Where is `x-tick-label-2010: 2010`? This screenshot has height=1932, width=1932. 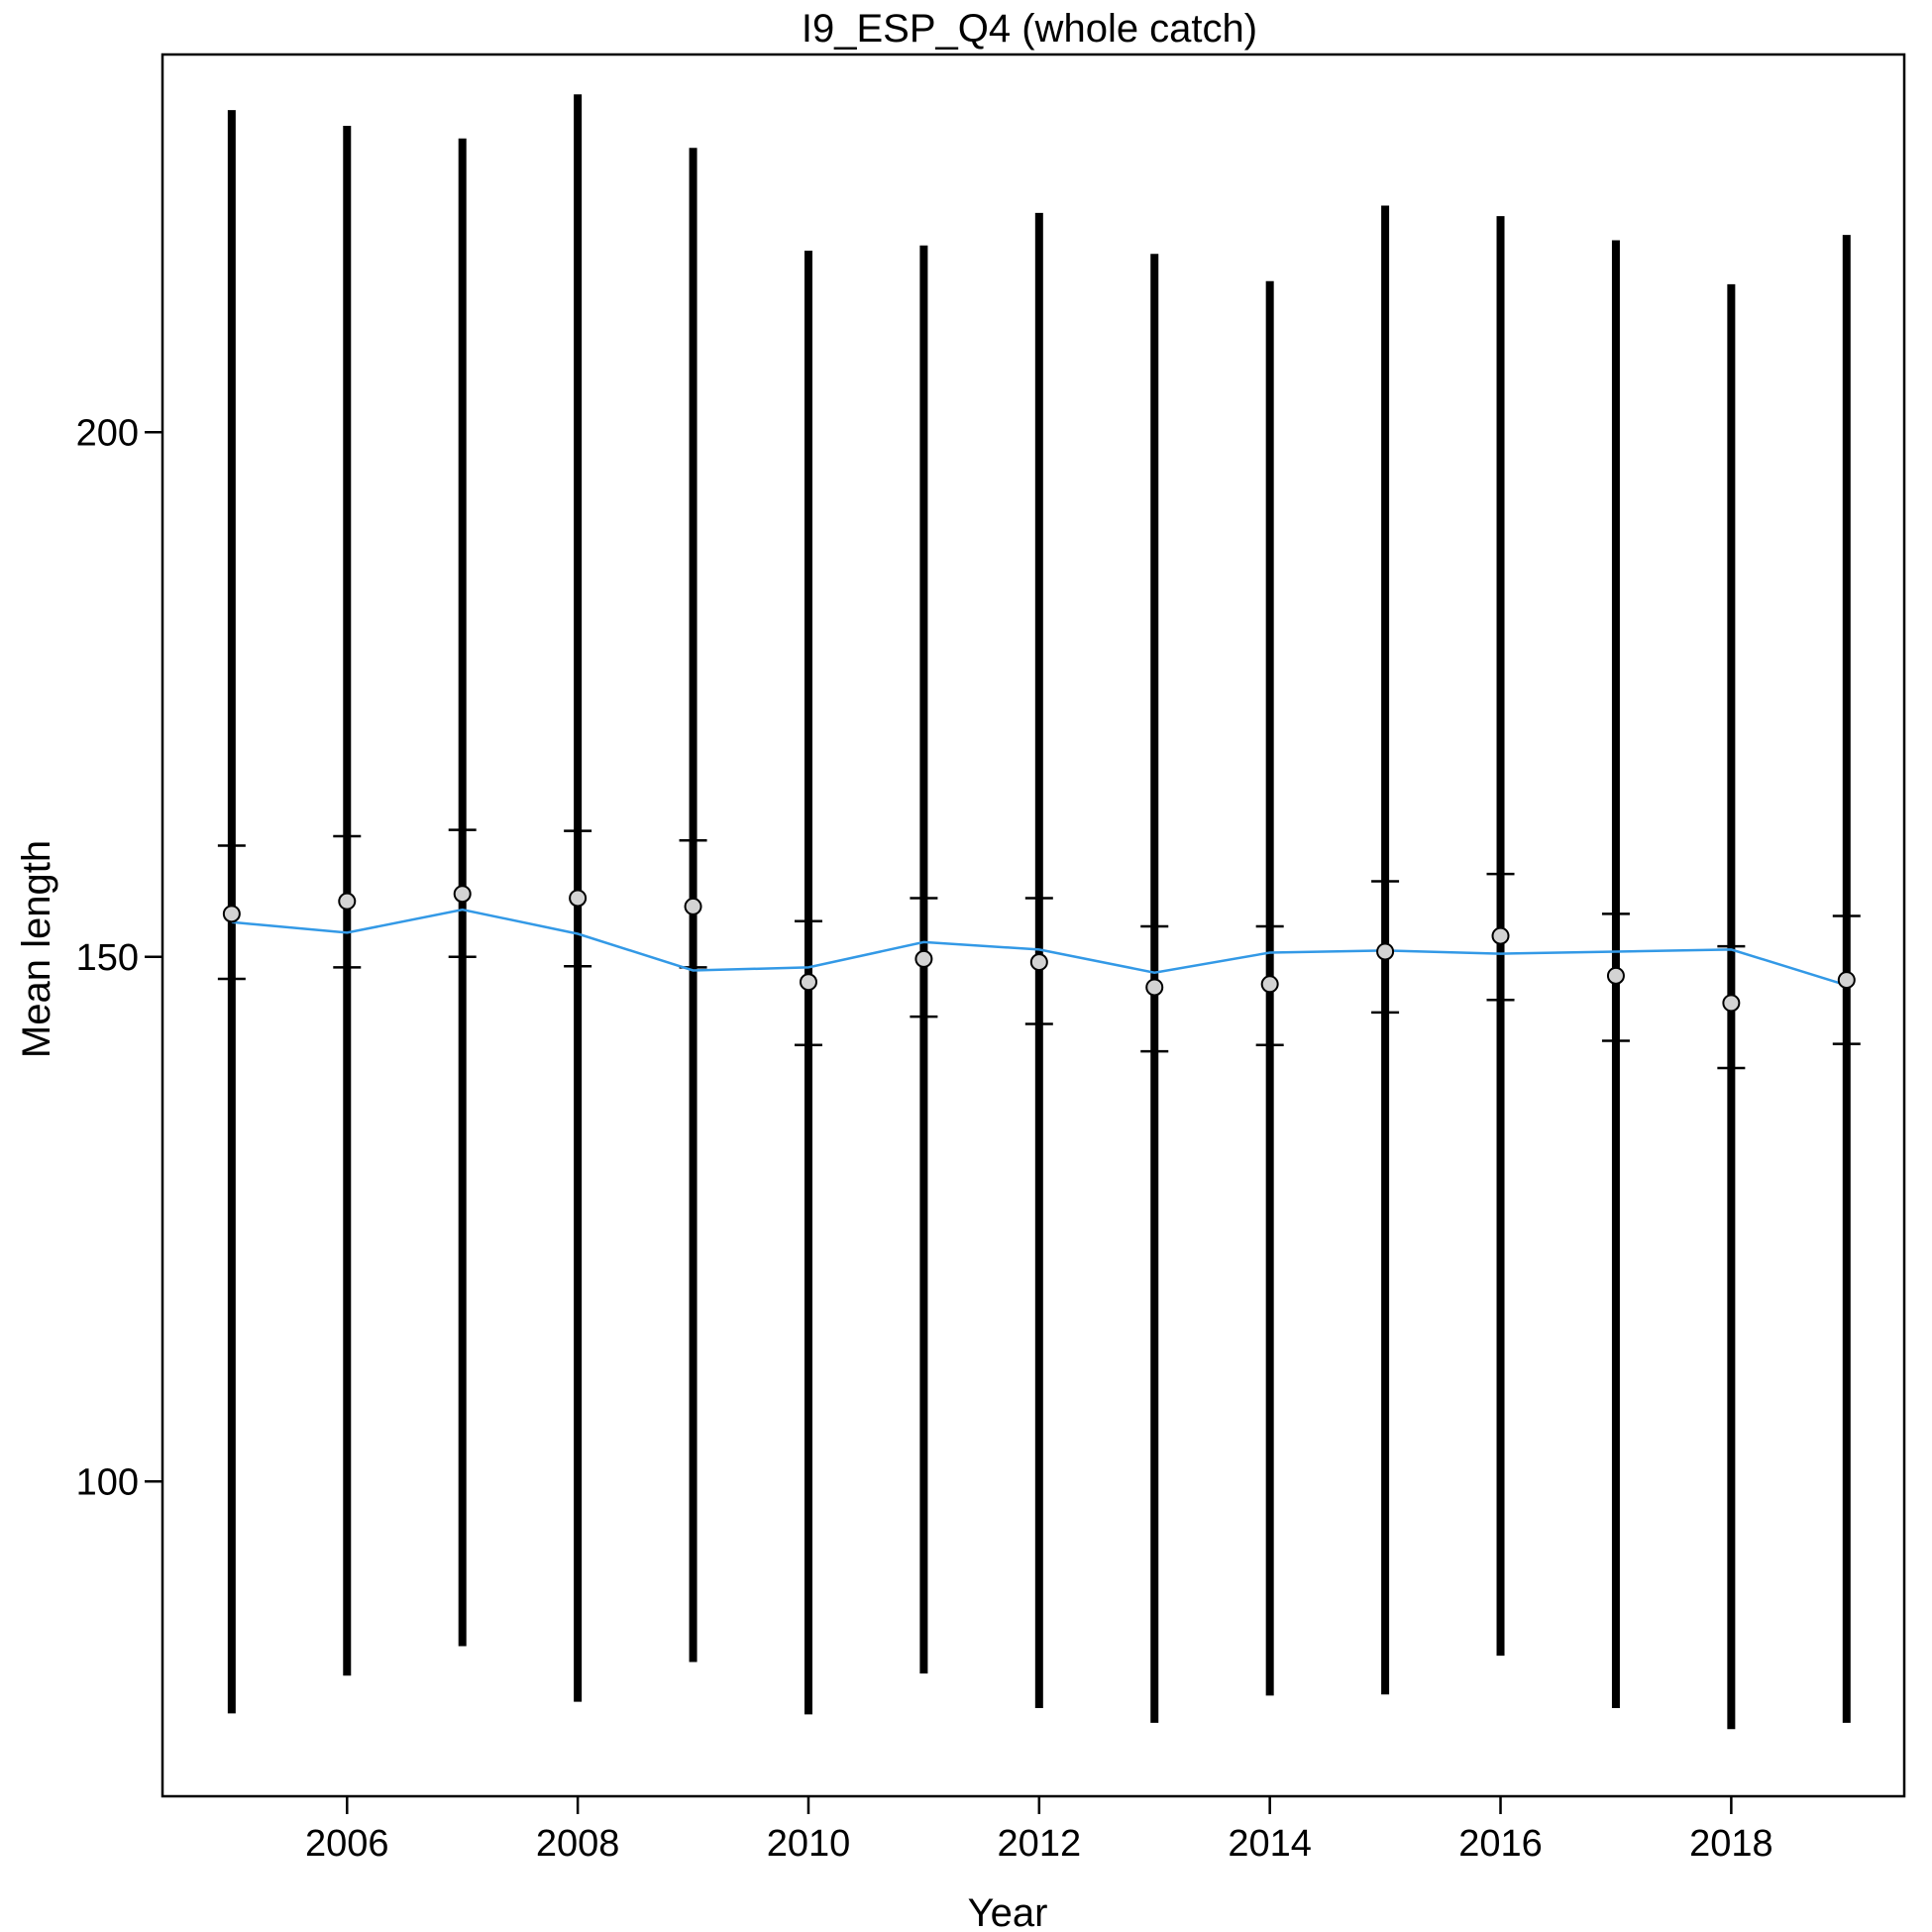
x-tick-label-2010: 2010 is located at coordinates (809, 1844).